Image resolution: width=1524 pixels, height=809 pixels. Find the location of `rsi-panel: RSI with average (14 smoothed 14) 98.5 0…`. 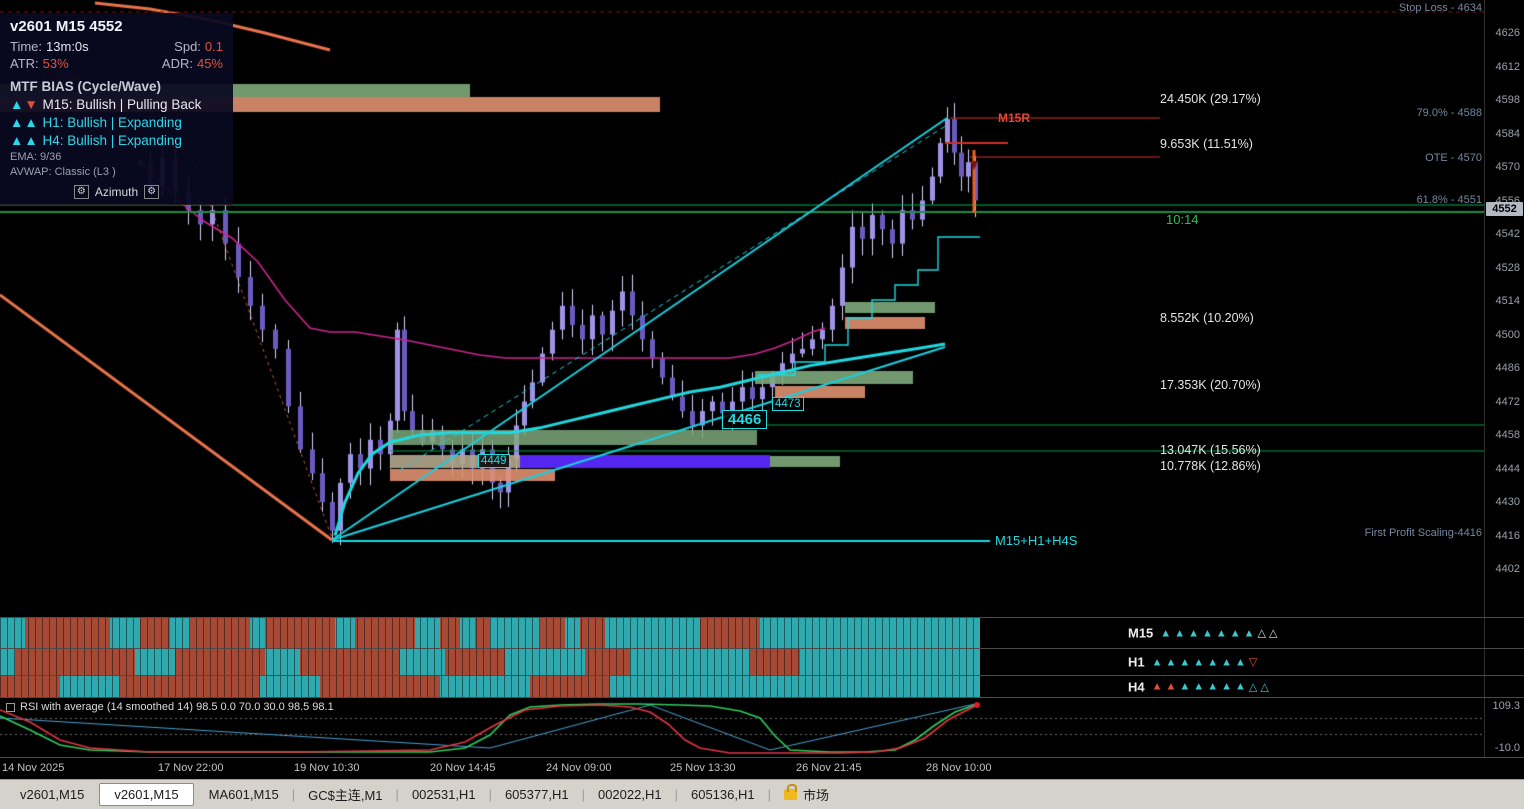

rsi-panel: RSI with average (14 smoothed 14) 98.5 0… is located at coordinates (742, 727).